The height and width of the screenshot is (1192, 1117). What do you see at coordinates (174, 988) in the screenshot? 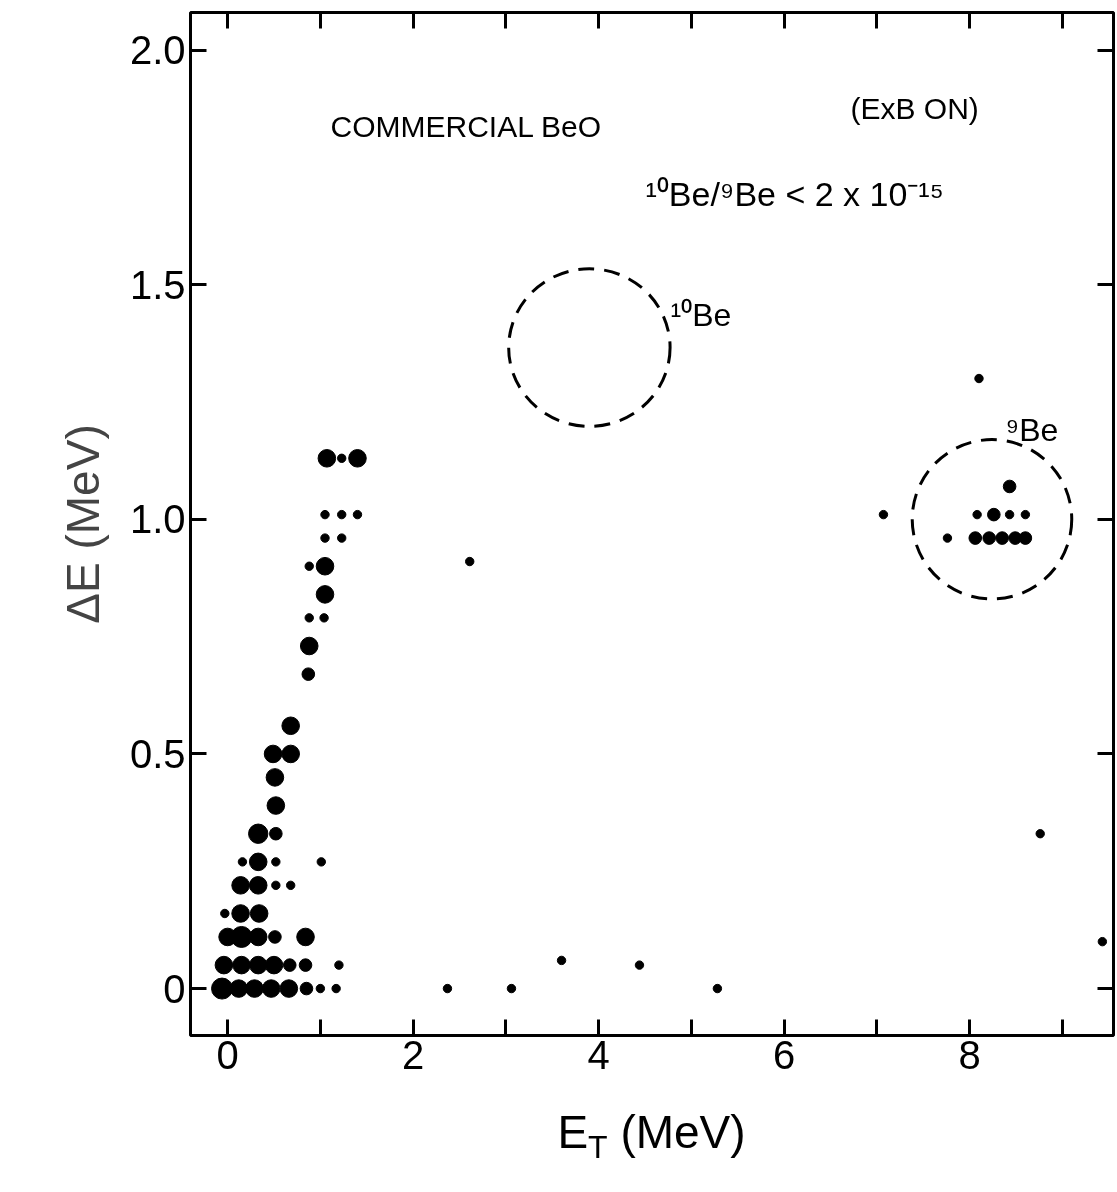
I see `y-tick-label: 0` at bounding box center [174, 988].